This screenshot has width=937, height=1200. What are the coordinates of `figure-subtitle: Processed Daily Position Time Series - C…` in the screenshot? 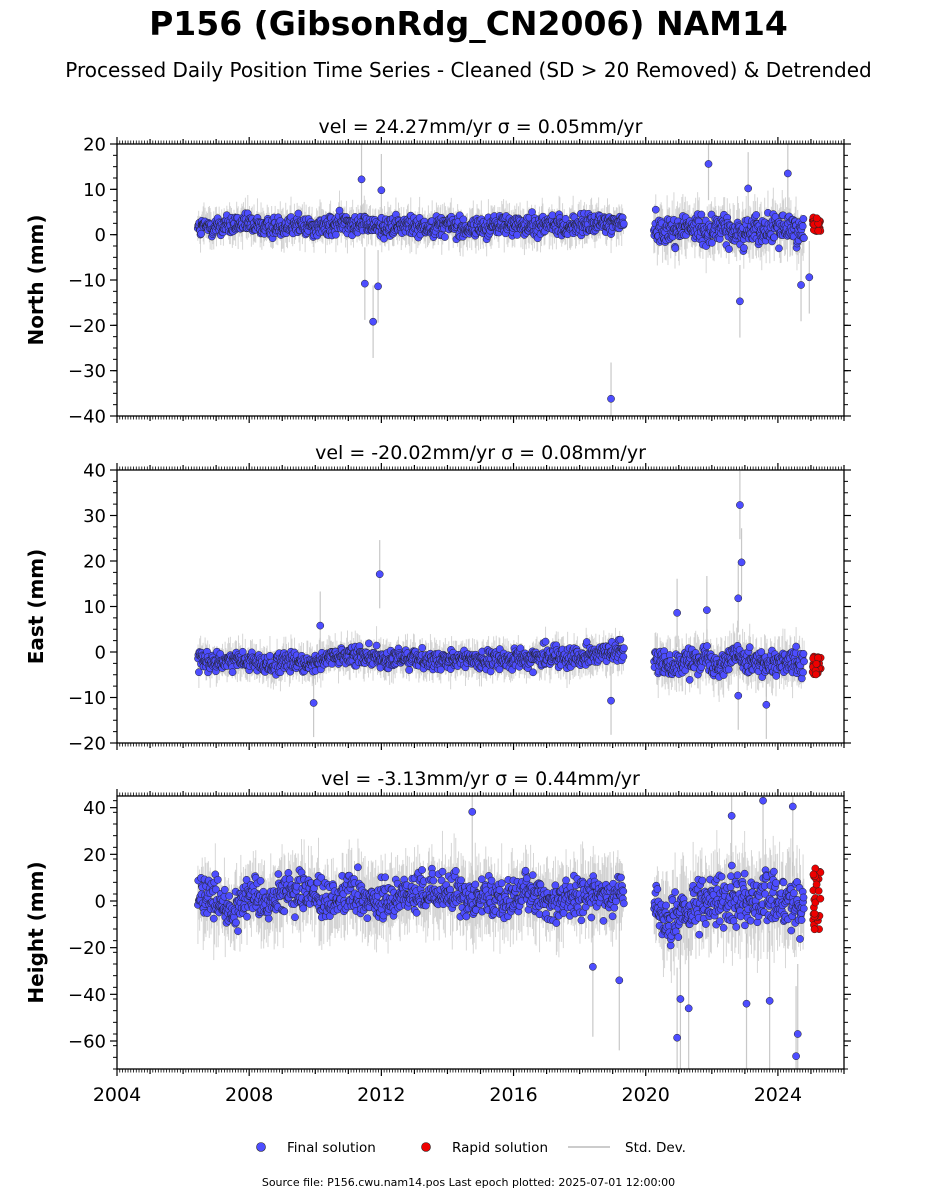 It's located at (468, 70).